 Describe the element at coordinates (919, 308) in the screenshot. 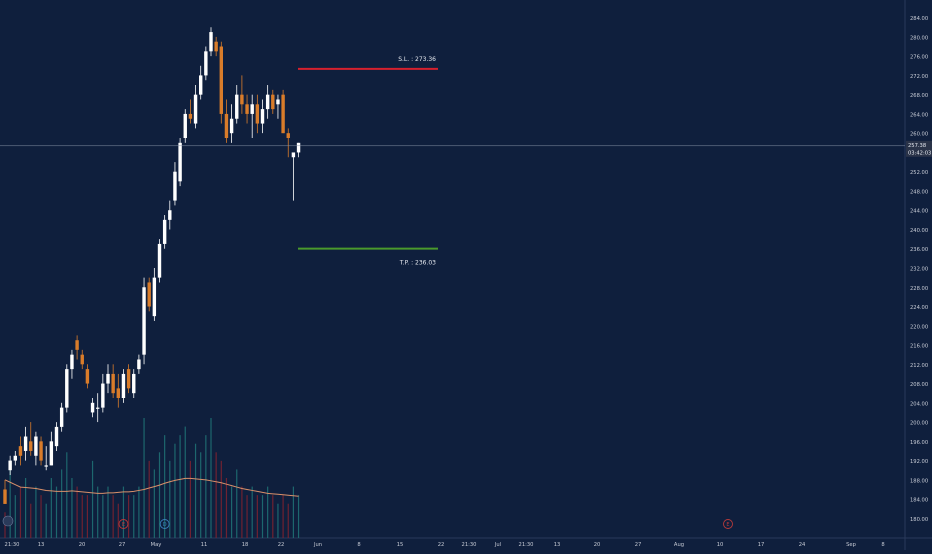

I see `y-tick-label: 224.00` at that location.